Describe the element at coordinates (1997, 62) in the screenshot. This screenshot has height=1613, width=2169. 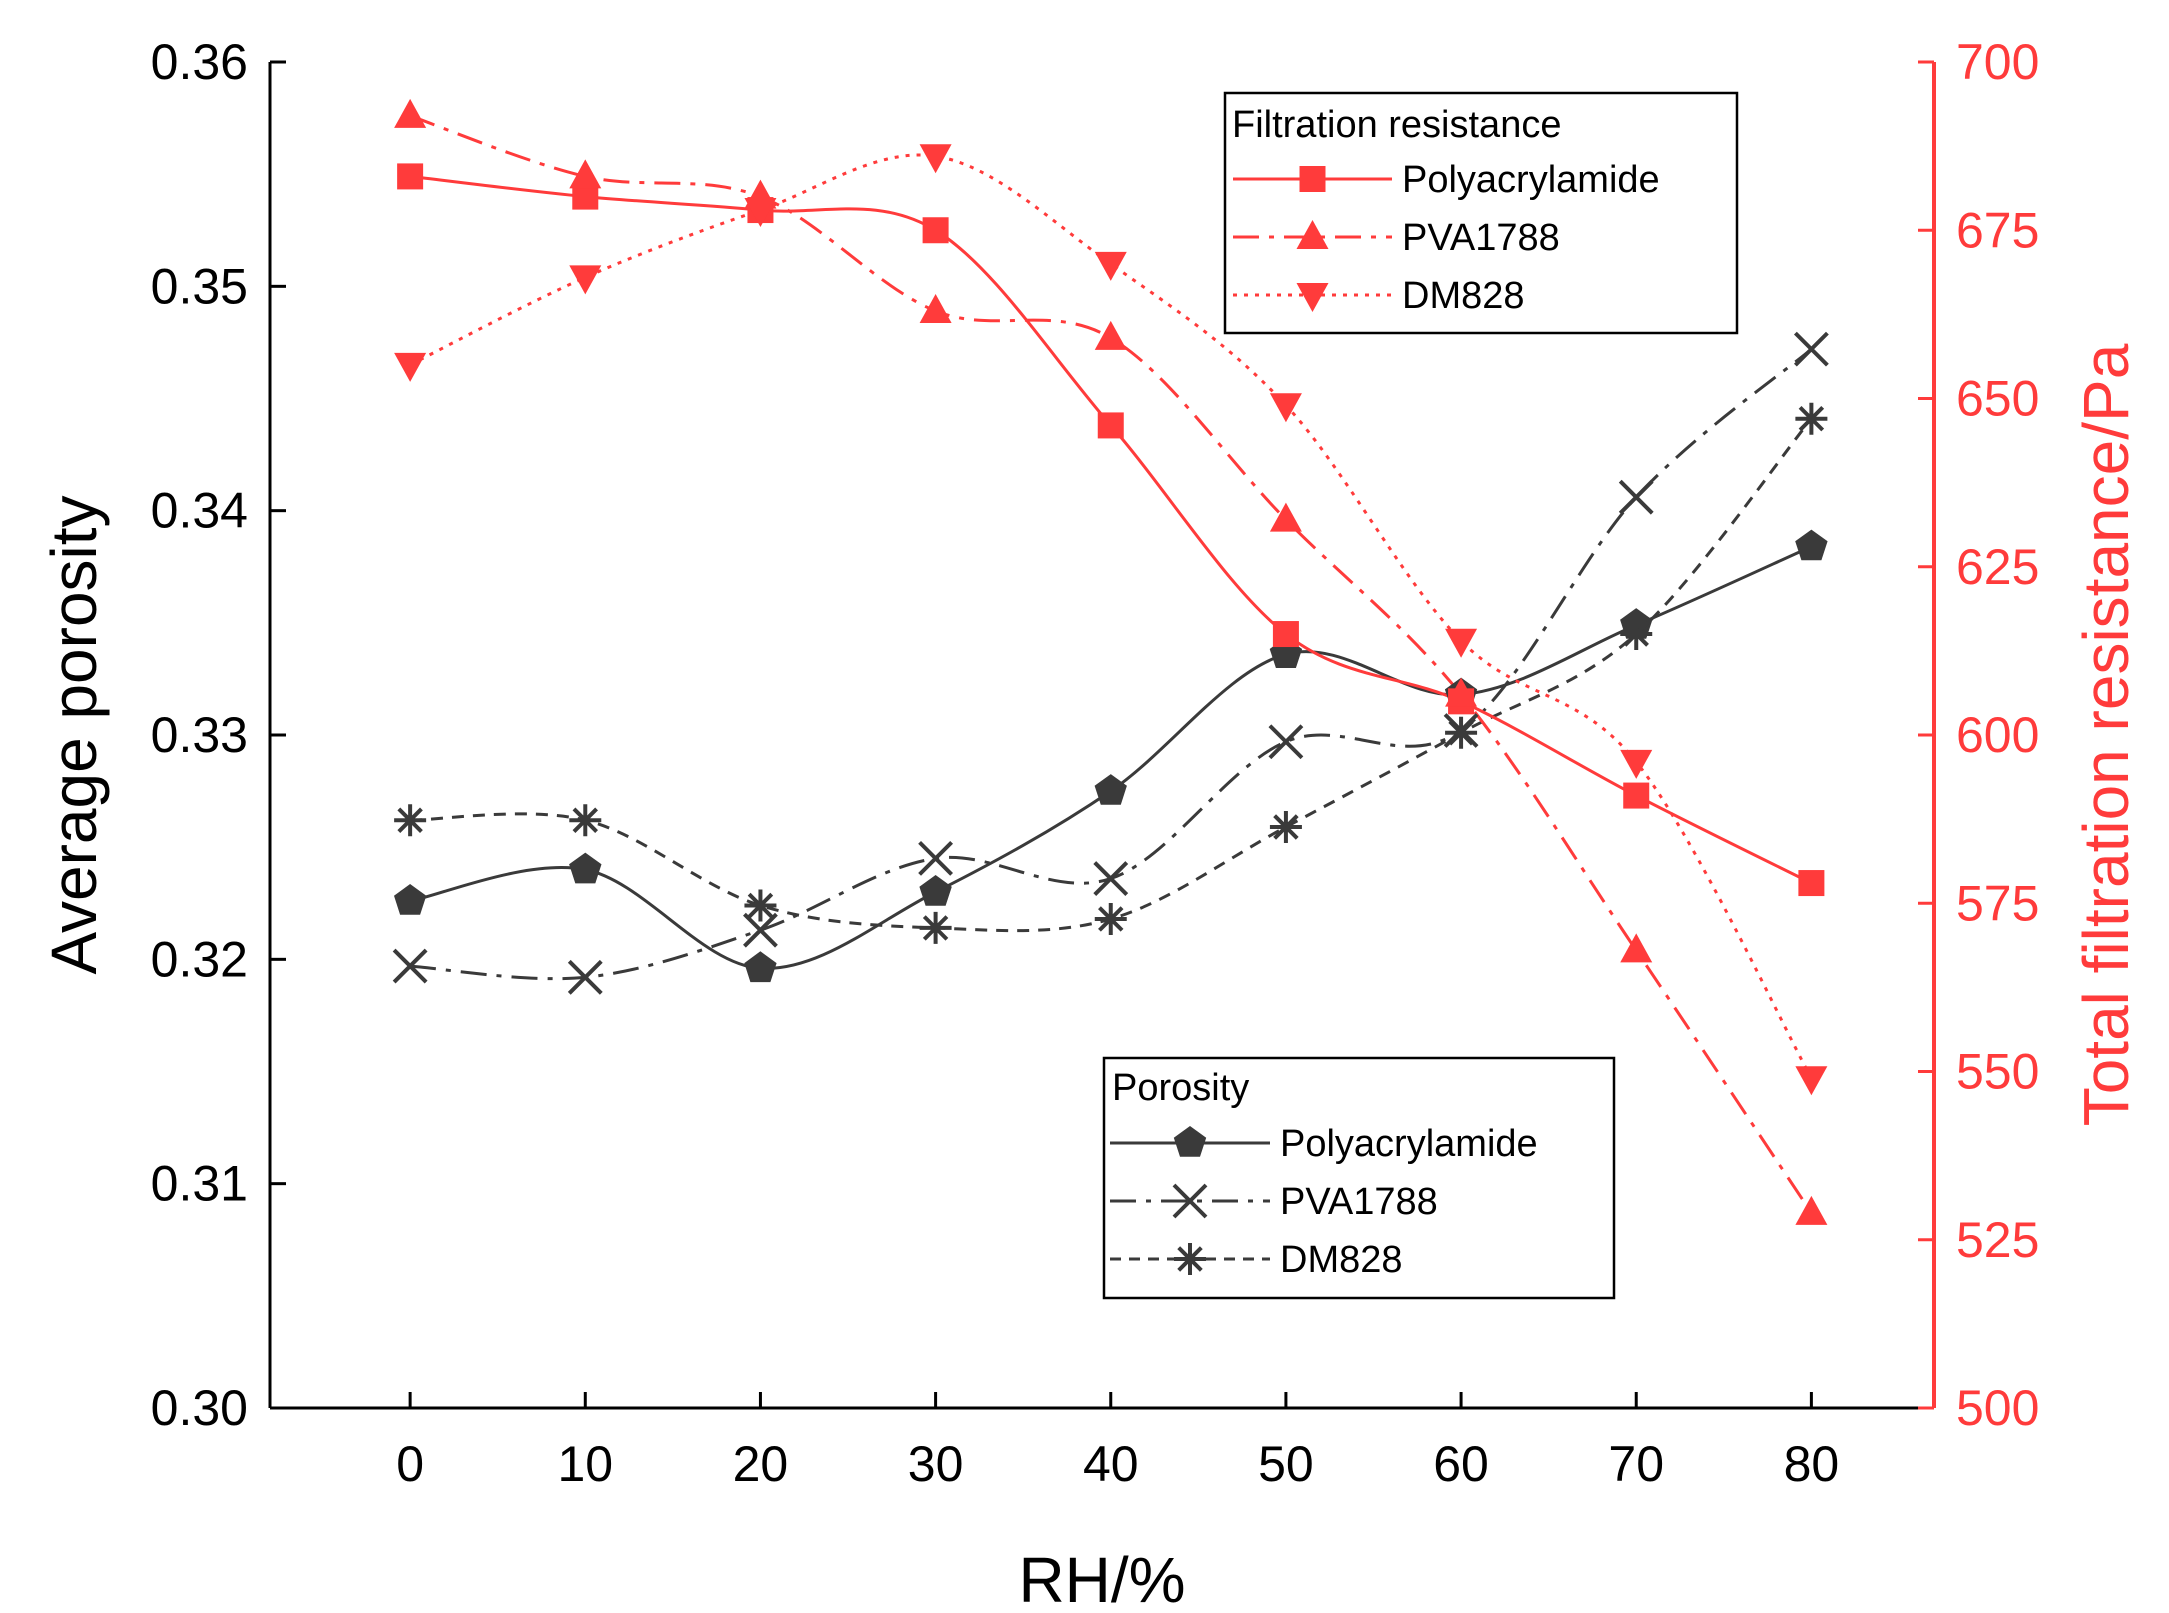
I see `right-tick-label: 700` at that location.